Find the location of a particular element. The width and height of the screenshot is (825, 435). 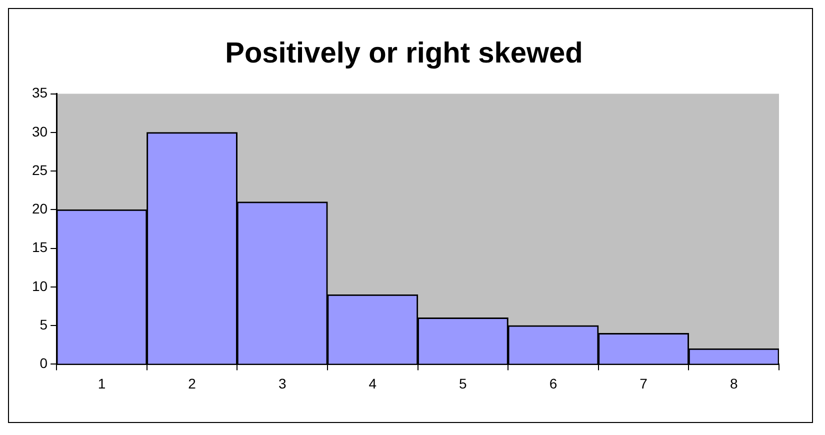

y-tick-label: 15 is located at coordinates (40, 247).